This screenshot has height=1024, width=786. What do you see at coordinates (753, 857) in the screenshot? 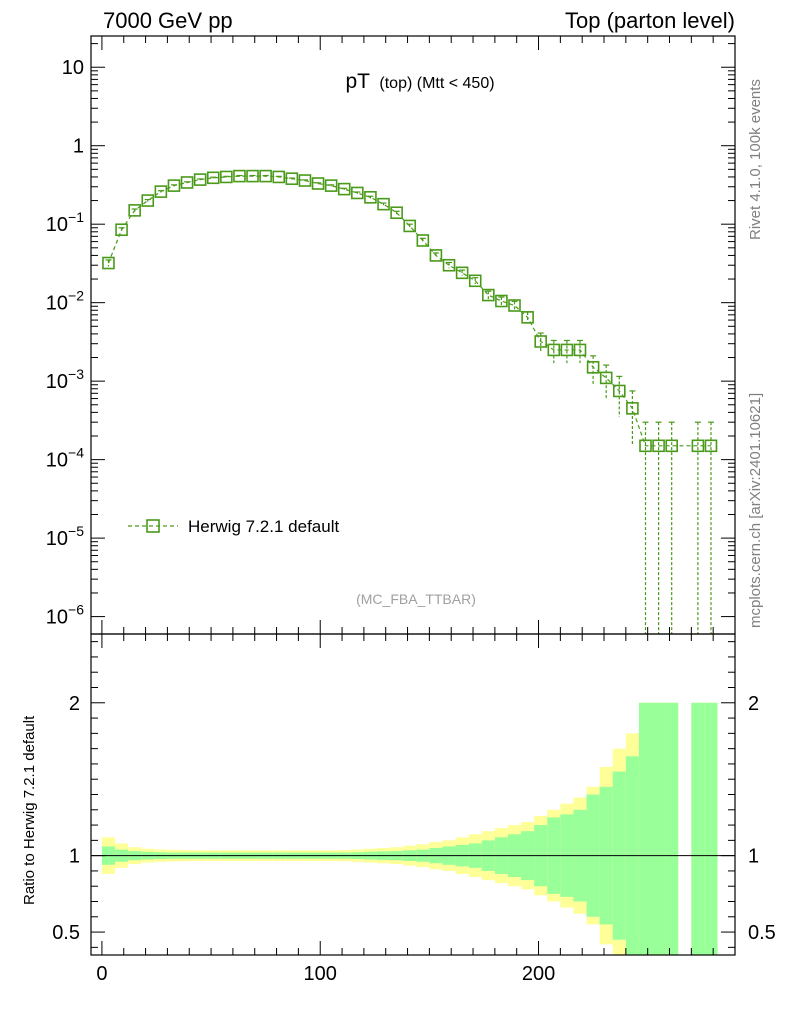
I see `ratio-y-tick-label-right: 1` at bounding box center [753, 857].